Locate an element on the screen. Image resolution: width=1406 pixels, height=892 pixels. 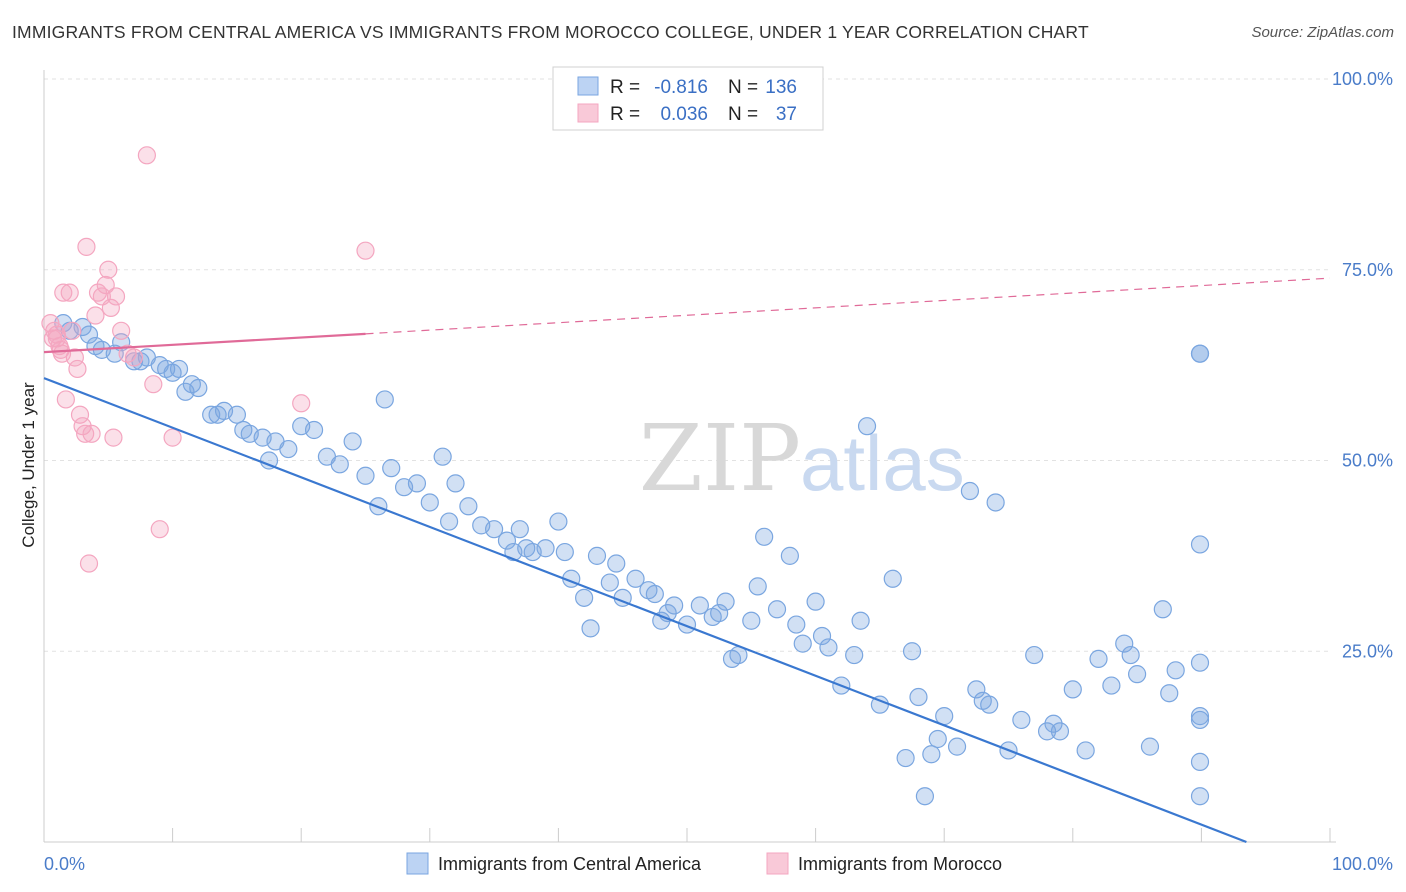
legend-swatch-central-america is located at coordinates (417, 863).